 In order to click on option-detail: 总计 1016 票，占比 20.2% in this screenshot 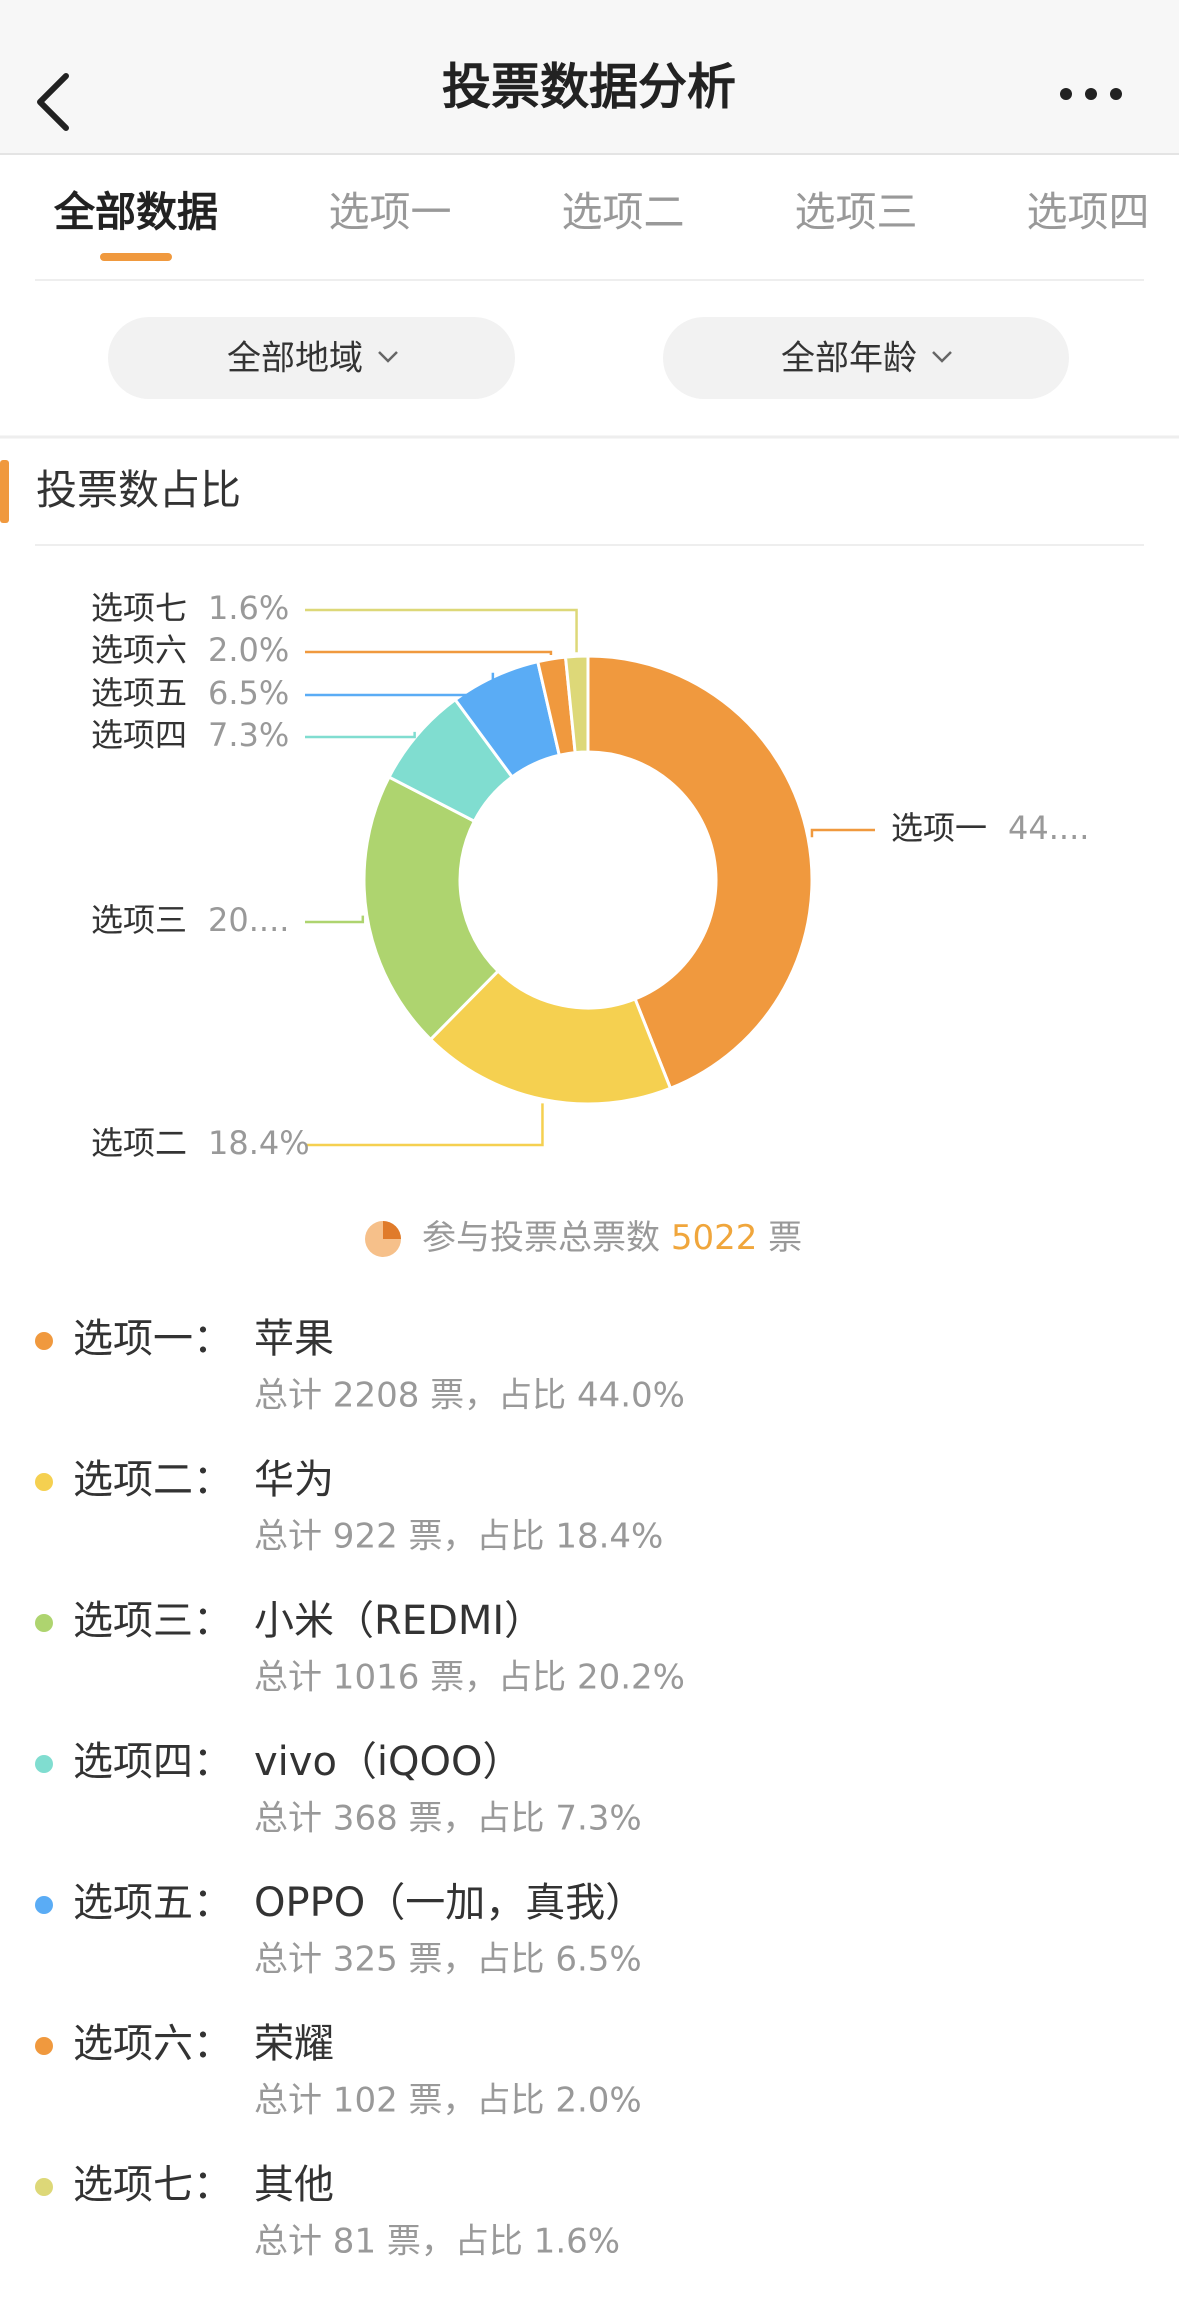, I will do `click(469, 1678)`.